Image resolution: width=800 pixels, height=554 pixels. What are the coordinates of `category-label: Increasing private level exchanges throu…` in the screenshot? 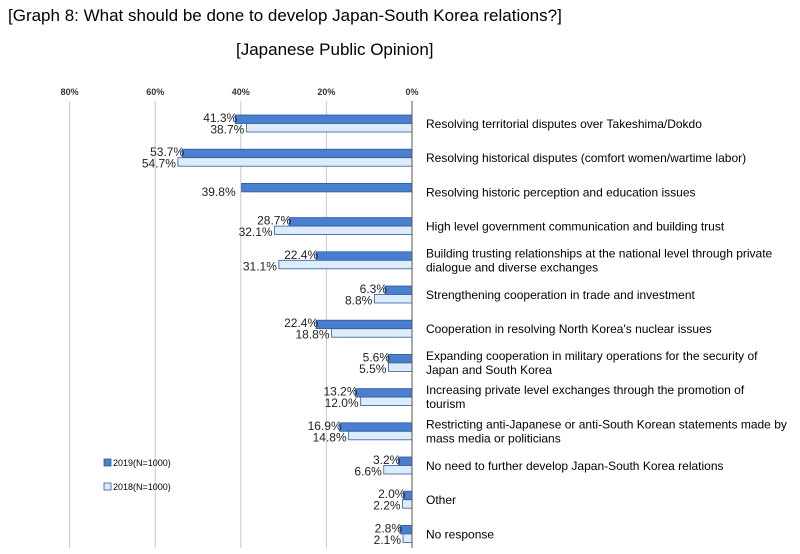 It's located at (585, 390).